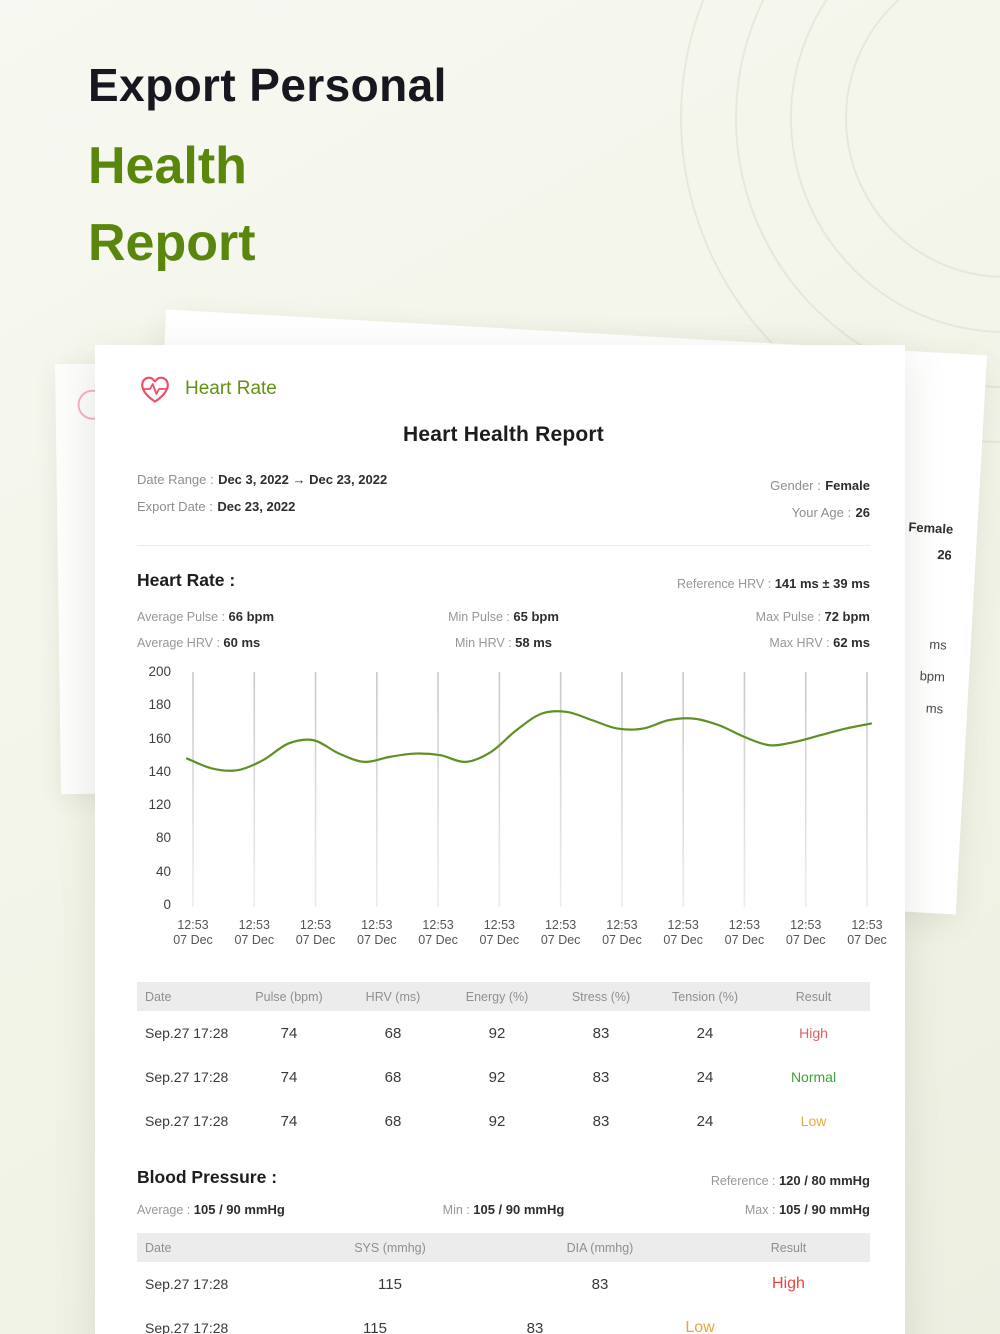  I want to click on table-row: Sep.27 17:28 115 83 Low, so click(503, 1320).